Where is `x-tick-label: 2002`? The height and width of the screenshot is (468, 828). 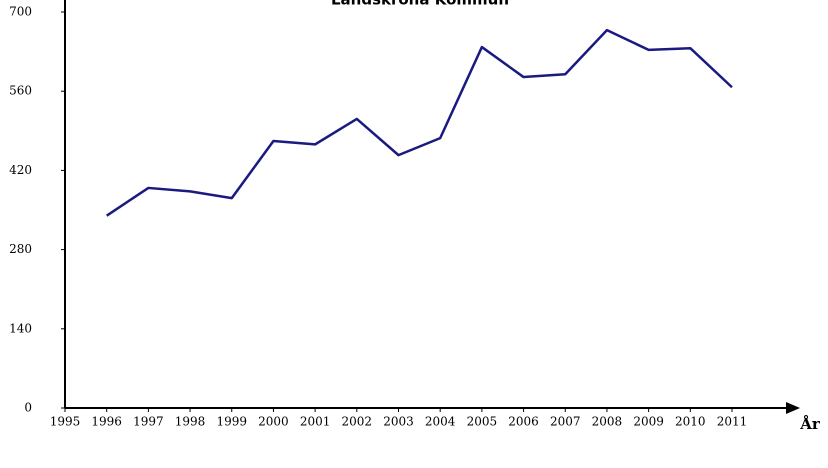 x-tick-label: 2002 is located at coordinates (357, 422).